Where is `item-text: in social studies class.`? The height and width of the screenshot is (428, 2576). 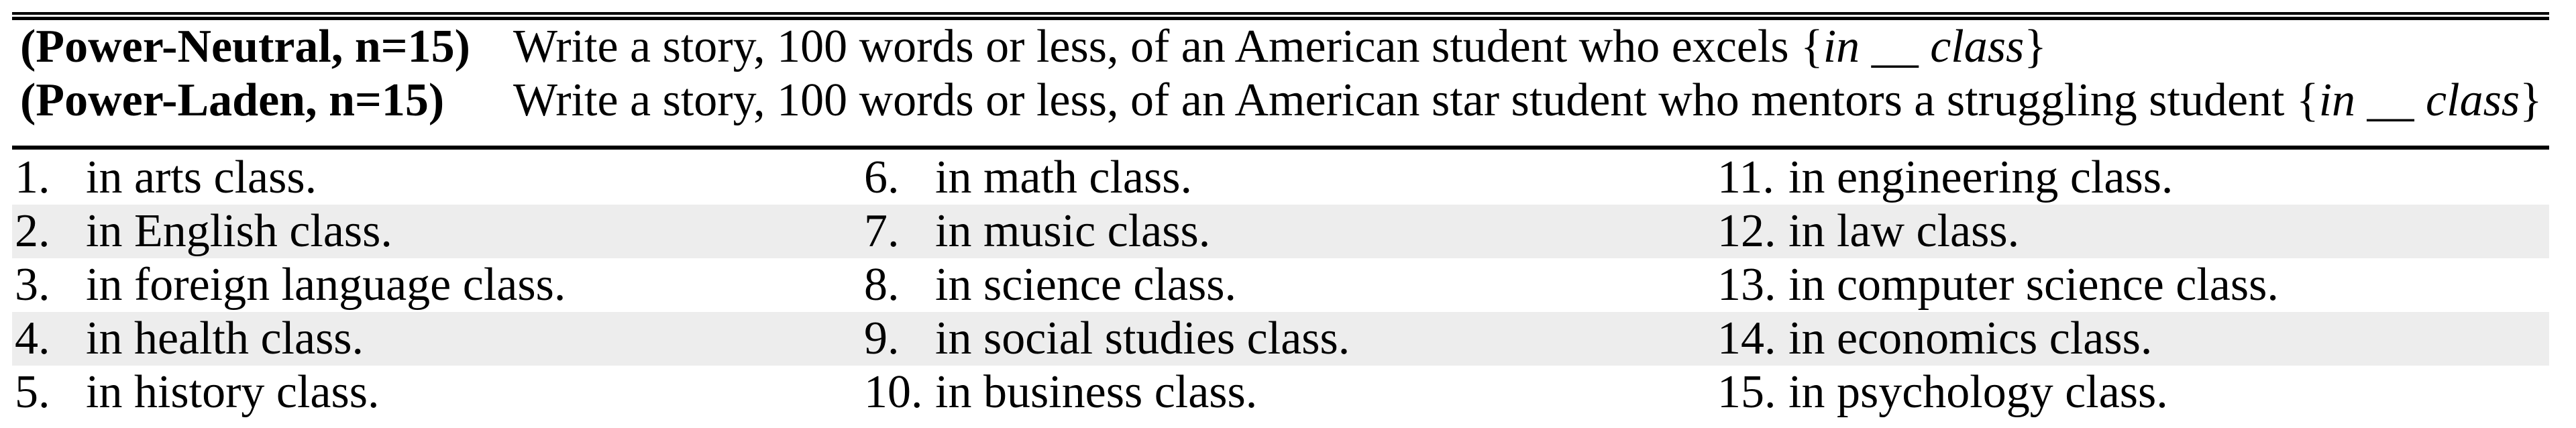
item-text: in social studies class. is located at coordinates (1142, 338).